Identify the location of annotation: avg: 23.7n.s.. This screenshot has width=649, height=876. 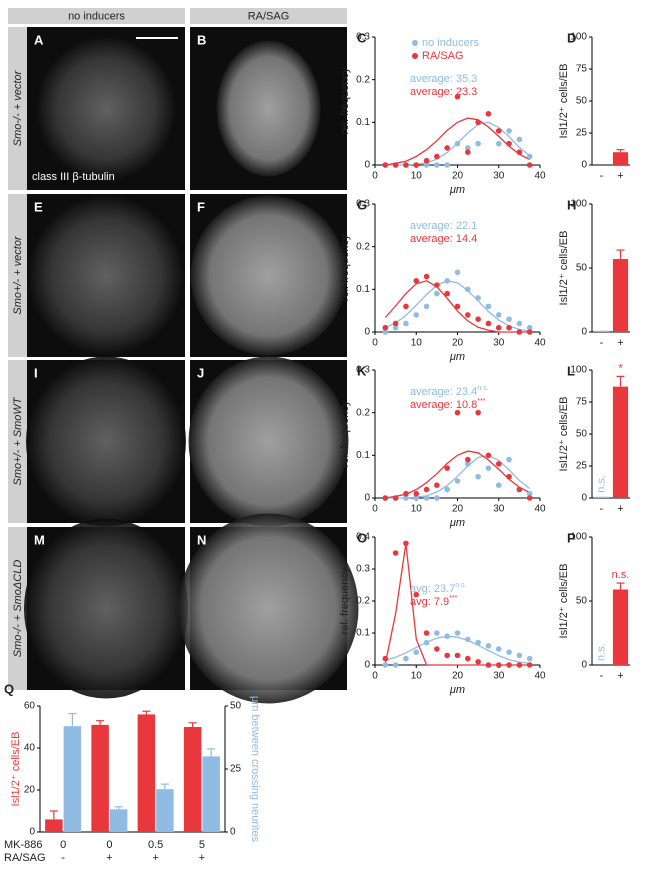
(438, 588).